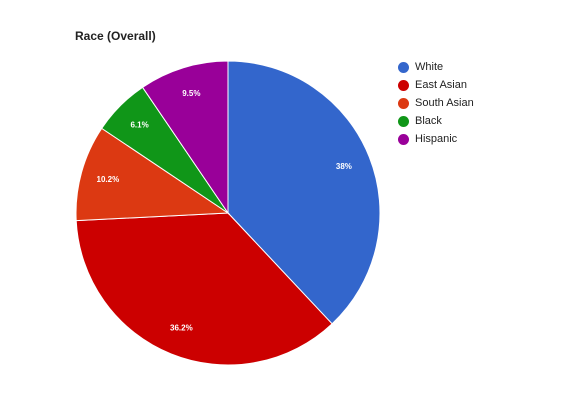 This screenshot has height=404, width=571. I want to click on legend-label: Hispanic, so click(436, 139).